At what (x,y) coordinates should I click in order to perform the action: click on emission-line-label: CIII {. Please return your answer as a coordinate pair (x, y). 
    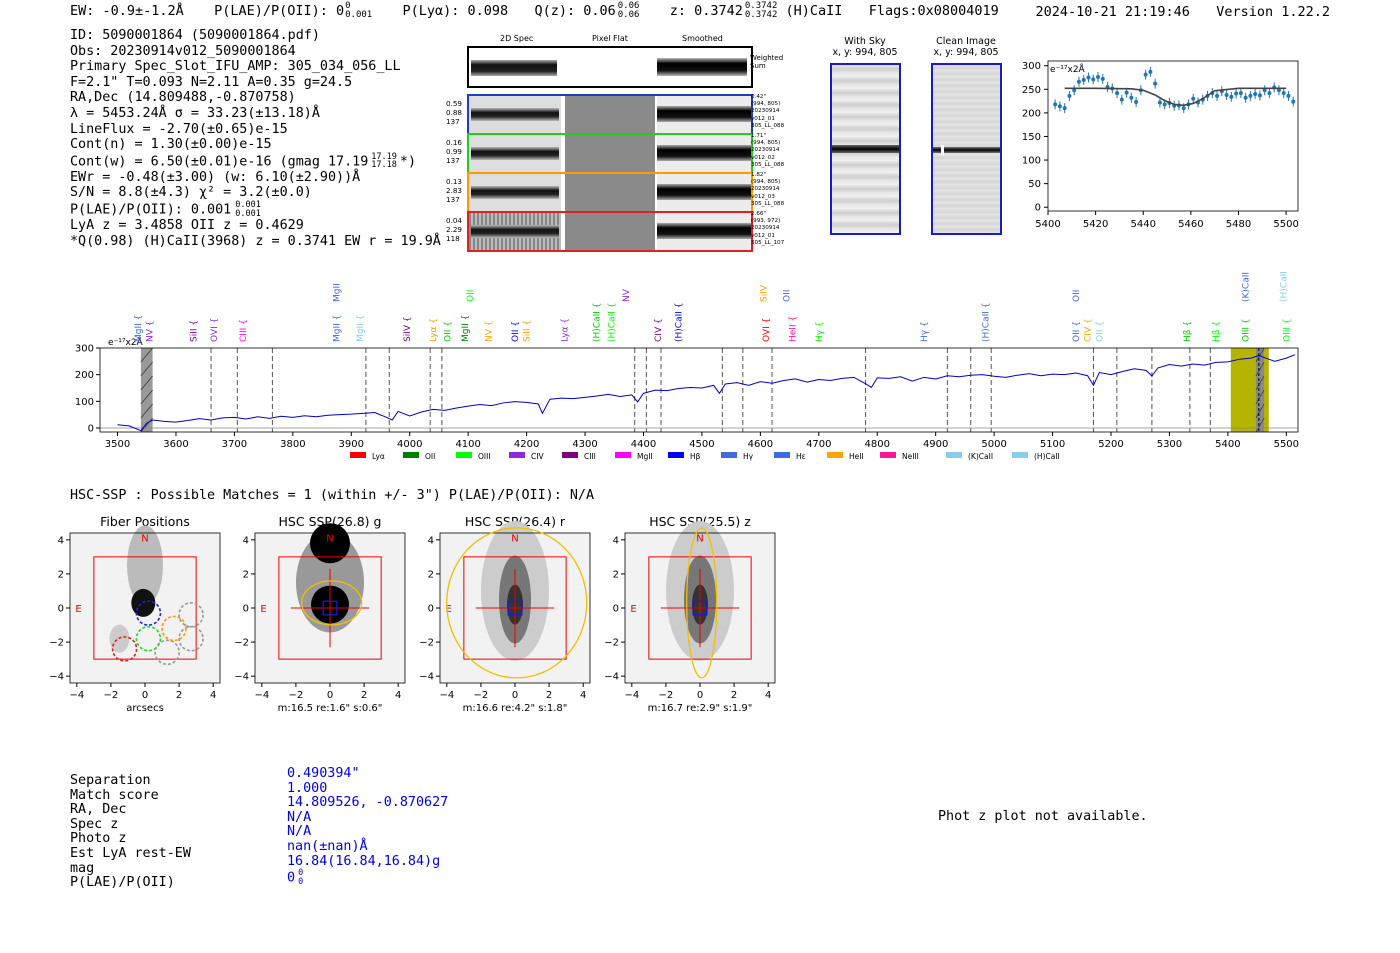
    Looking at the image, I should click on (244, 330).